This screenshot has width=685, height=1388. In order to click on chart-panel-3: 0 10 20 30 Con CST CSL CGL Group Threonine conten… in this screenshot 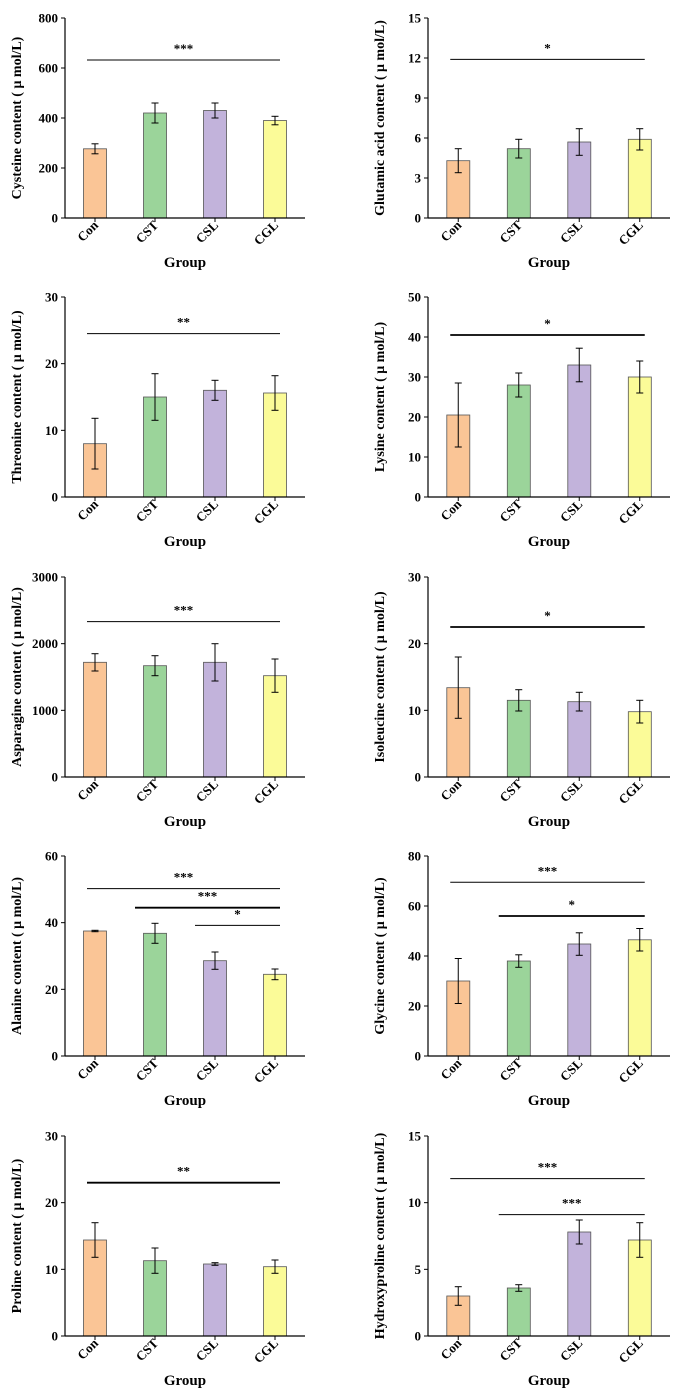, I will do `click(157, 420)`.